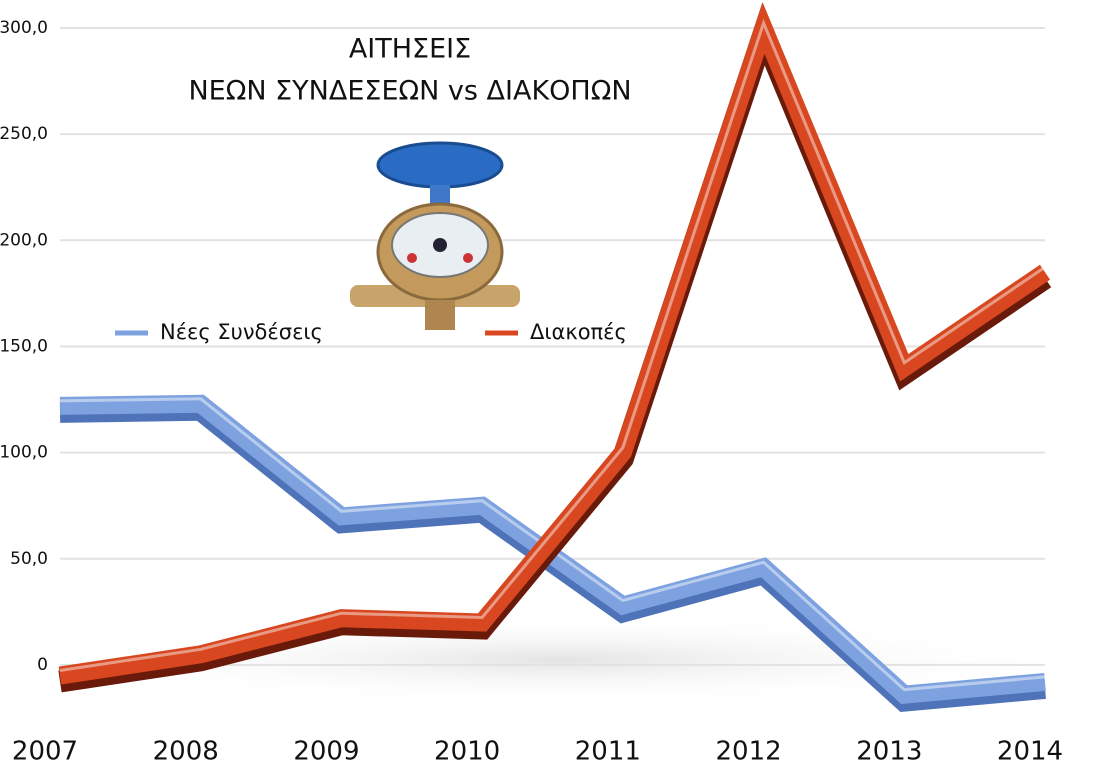  What do you see at coordinates (24, 134) in the screenshot?
I see `y-tick-label: 250,0` at bounding box center [24, 134].